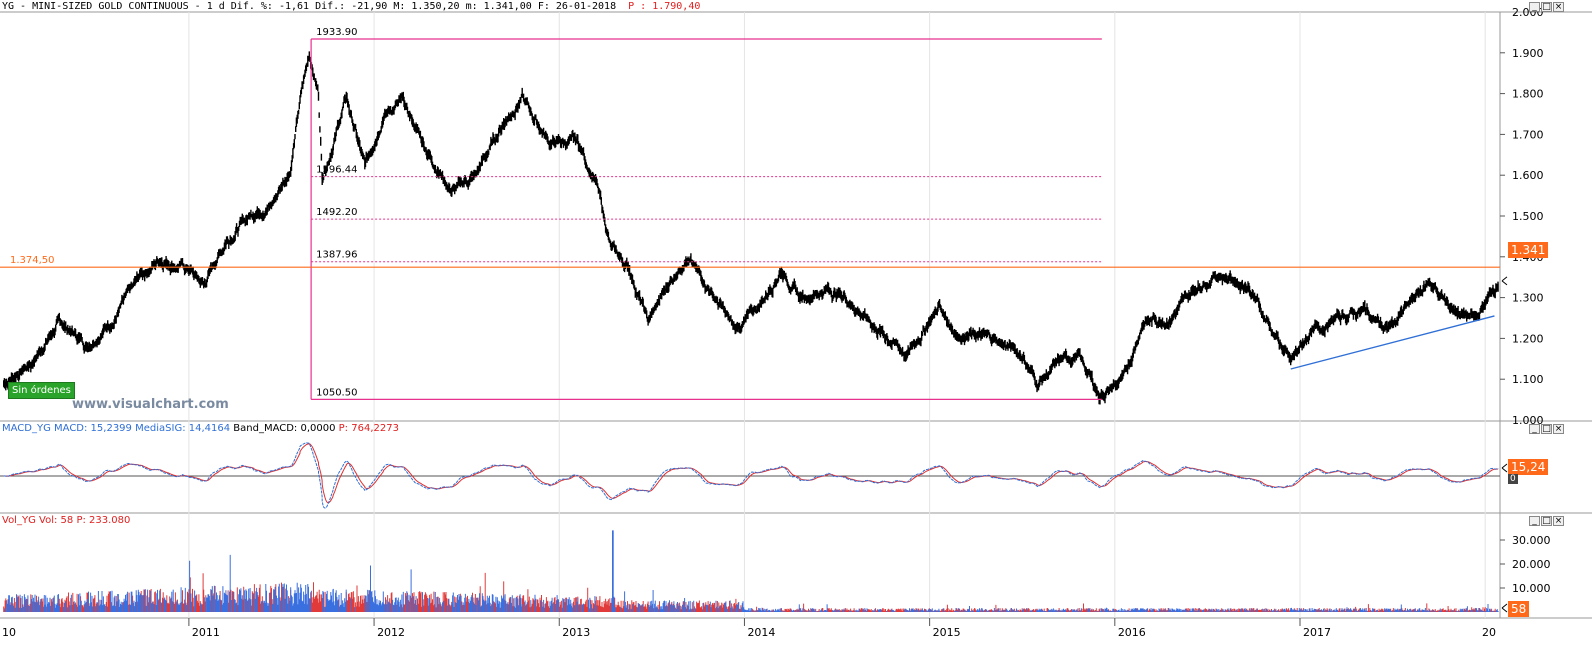 The width and height of the screenshot is (1592, 648). What do you see at coordinates (336, 212) in the screenshot?
I see `fib-level-label: 1492.20` at bounding box center [336, 212].